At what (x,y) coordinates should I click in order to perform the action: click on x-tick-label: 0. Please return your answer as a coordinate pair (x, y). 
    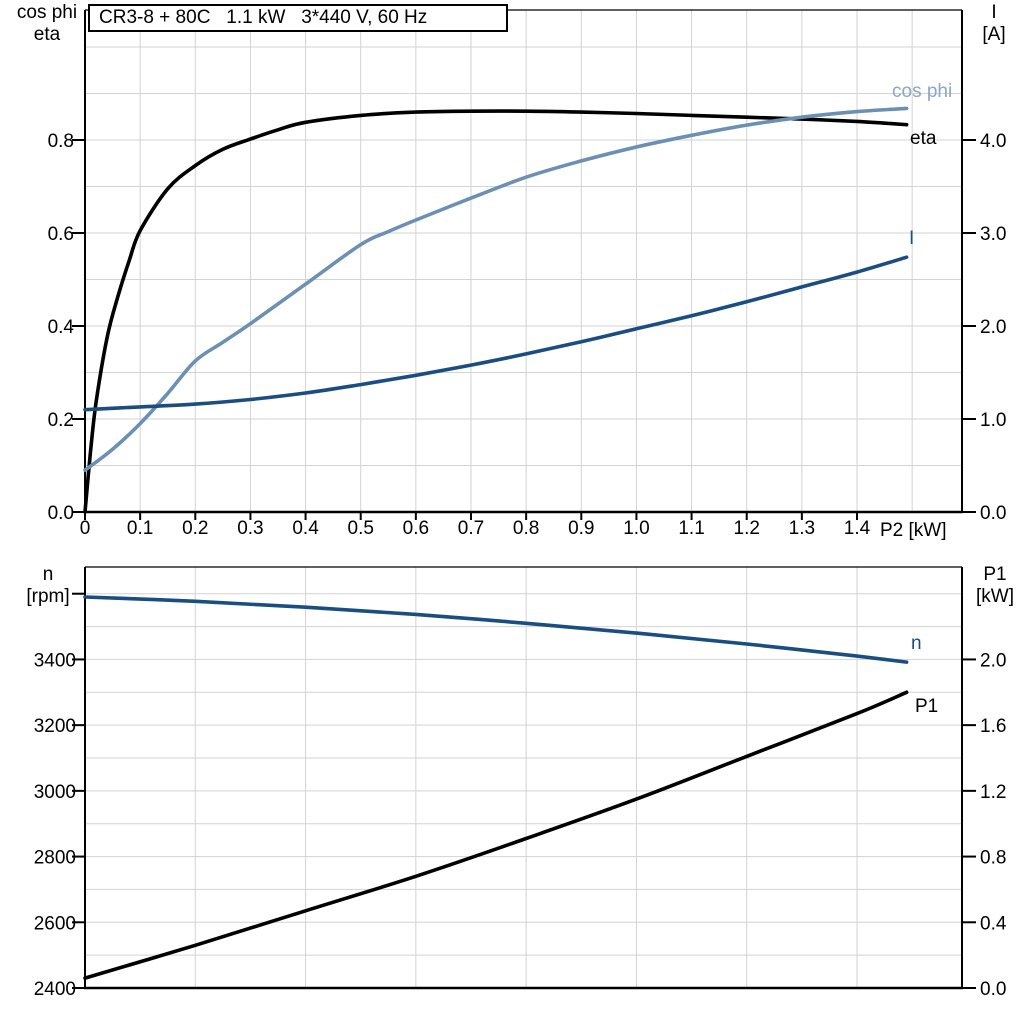
    Looking at the image, I should click on (85, 528).